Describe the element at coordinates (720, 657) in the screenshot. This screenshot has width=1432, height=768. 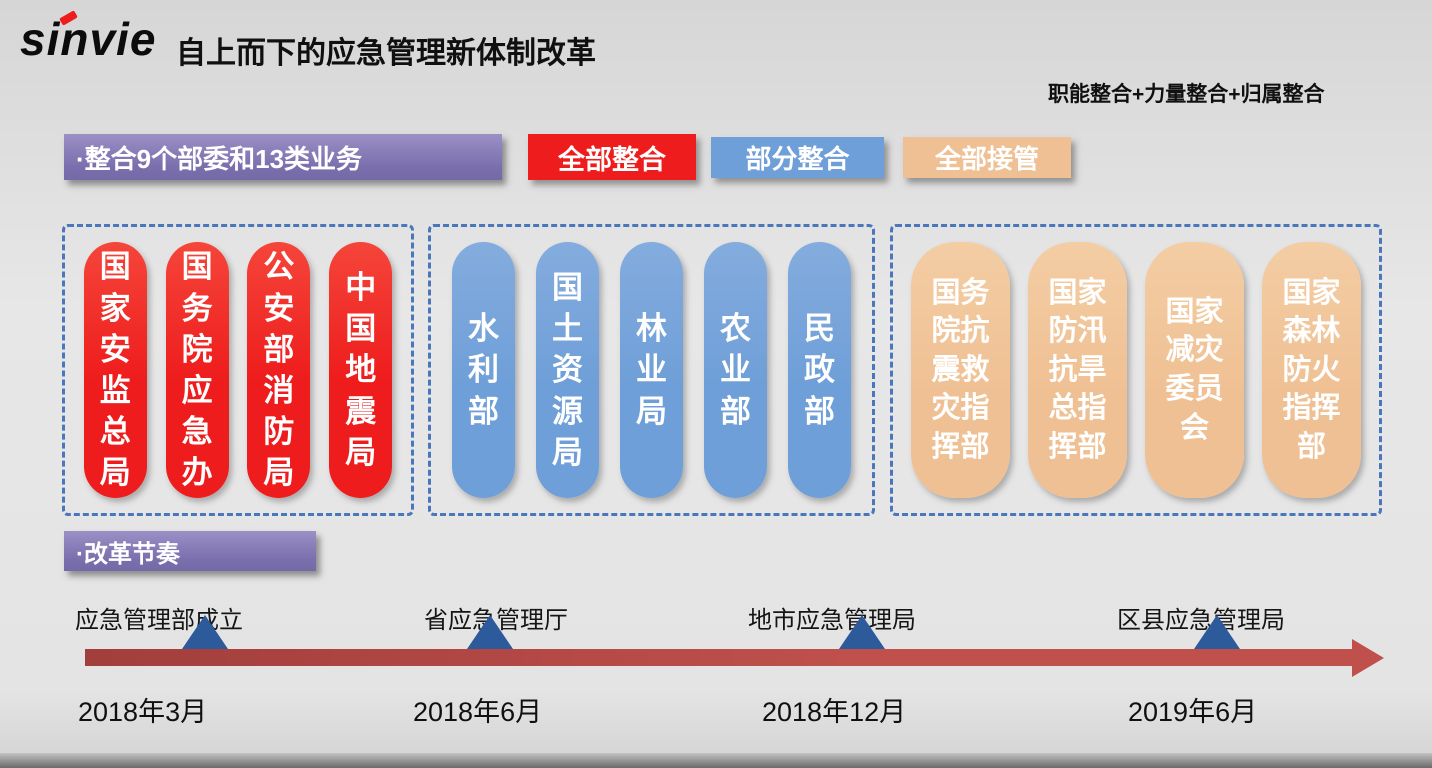
I see `timeline-arrow` at that location.